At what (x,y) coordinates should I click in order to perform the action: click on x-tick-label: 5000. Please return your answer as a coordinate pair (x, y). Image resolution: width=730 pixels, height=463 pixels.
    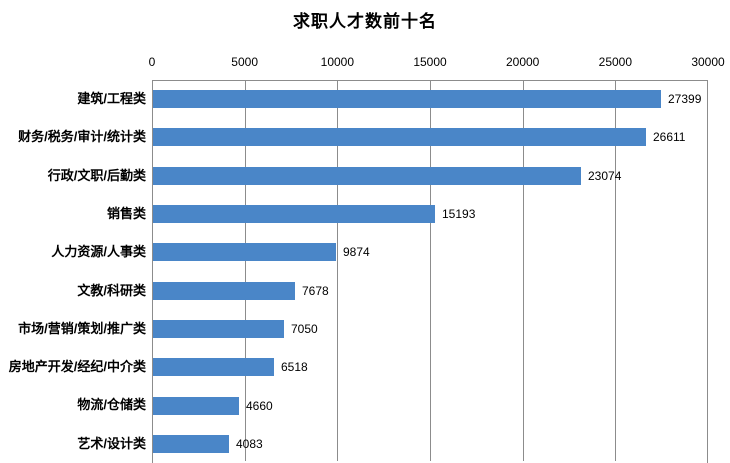
    Looking at the image, I should click on (245, 62).